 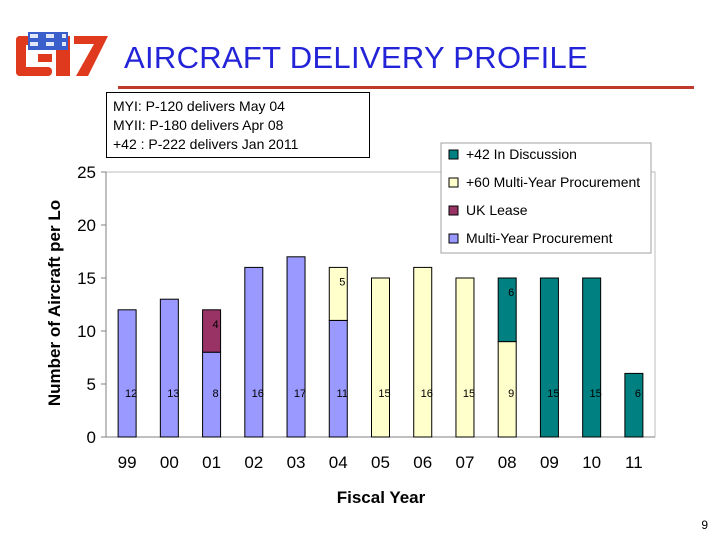 I want to click on page-title: AIRCRAFT DELIVERY PROFILE, so click(x=356, y=57).